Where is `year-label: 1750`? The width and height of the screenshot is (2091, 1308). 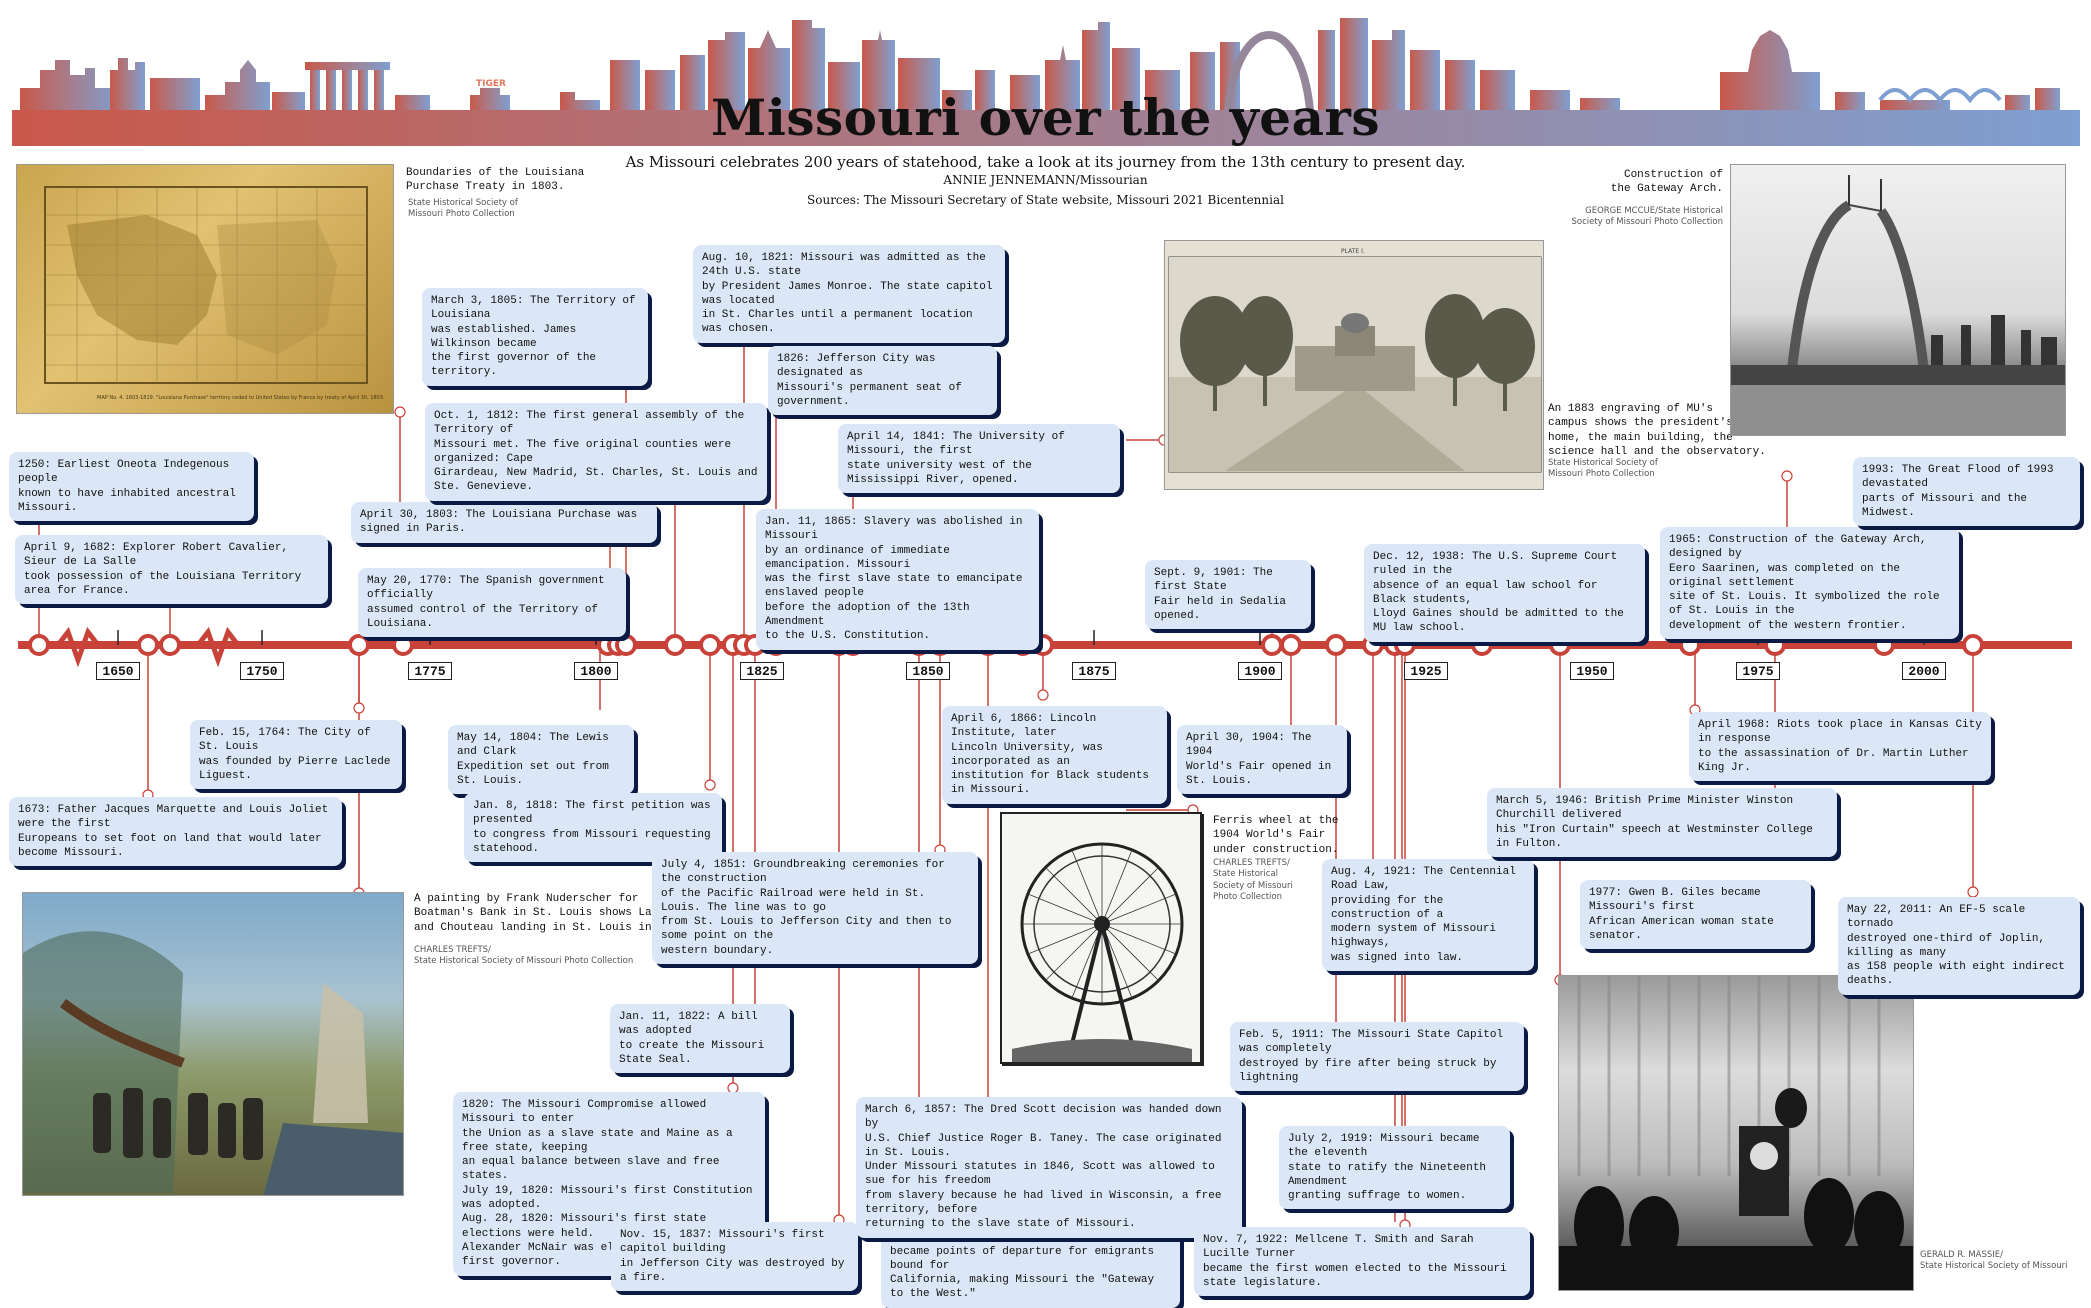
year-label: 1750 is located at coordinates (262, 671).